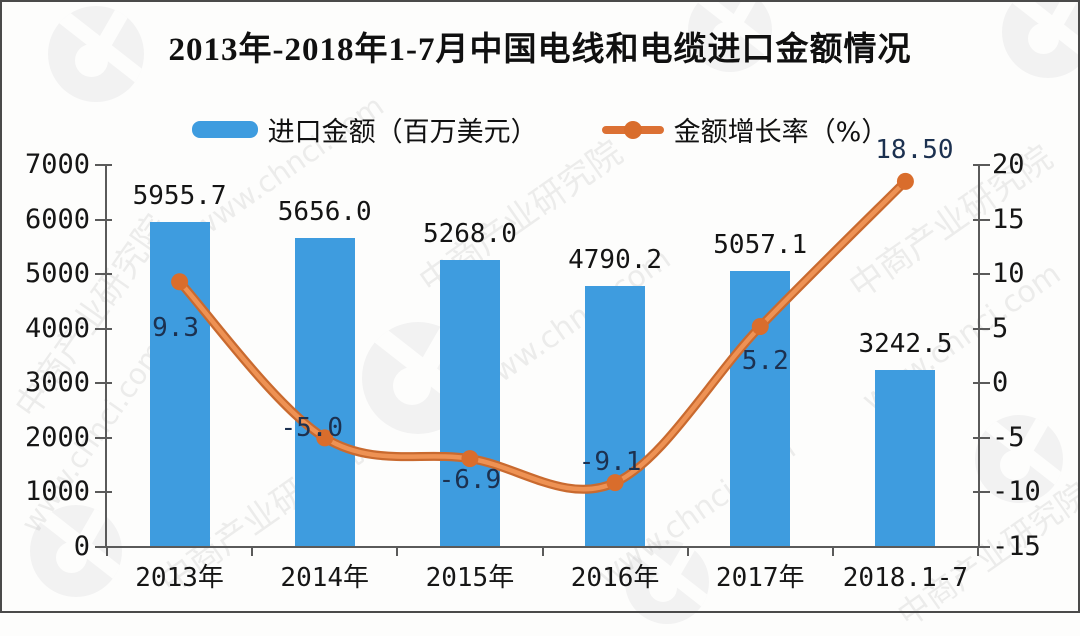 The width and height of the screenshot is (1080, 636). What do you see at coordinates (914, 150) in the screenshot?
I see `line-value-label: 18.50` at bounding box center [914, 150].